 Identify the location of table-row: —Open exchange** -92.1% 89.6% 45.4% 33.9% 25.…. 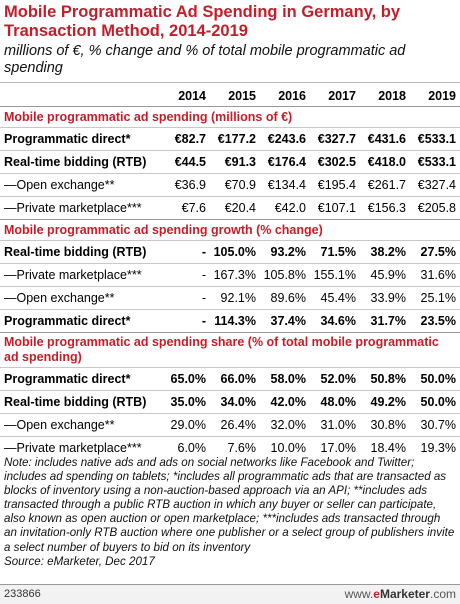
(230, 298).